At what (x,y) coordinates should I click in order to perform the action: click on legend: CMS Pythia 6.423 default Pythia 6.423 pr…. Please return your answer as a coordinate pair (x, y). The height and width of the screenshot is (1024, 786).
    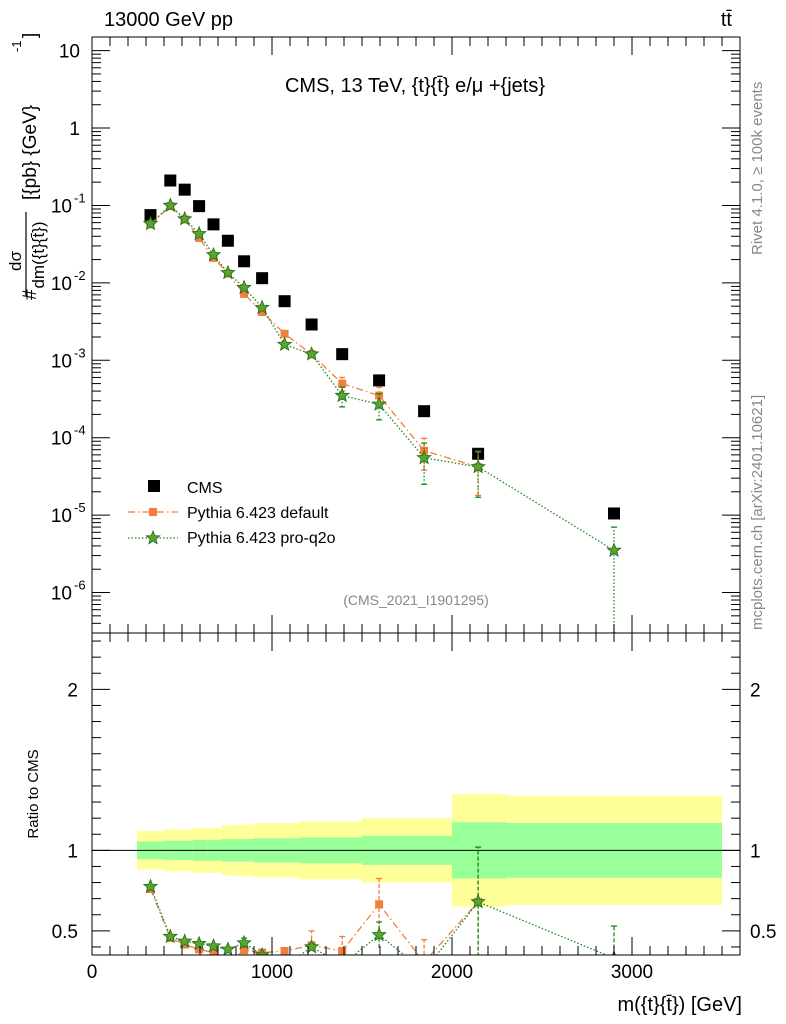
    Looking at the image, I should click on (232, 513).